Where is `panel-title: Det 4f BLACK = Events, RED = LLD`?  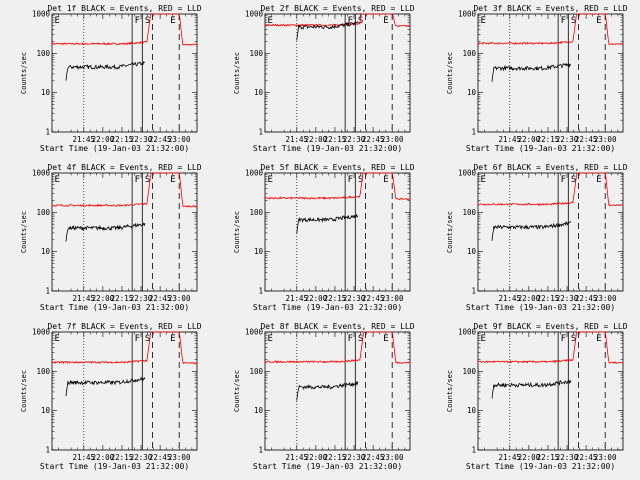 panel-title: Det 4f BLACK = Events, RED = LLD is located at coordinates (124, 167).